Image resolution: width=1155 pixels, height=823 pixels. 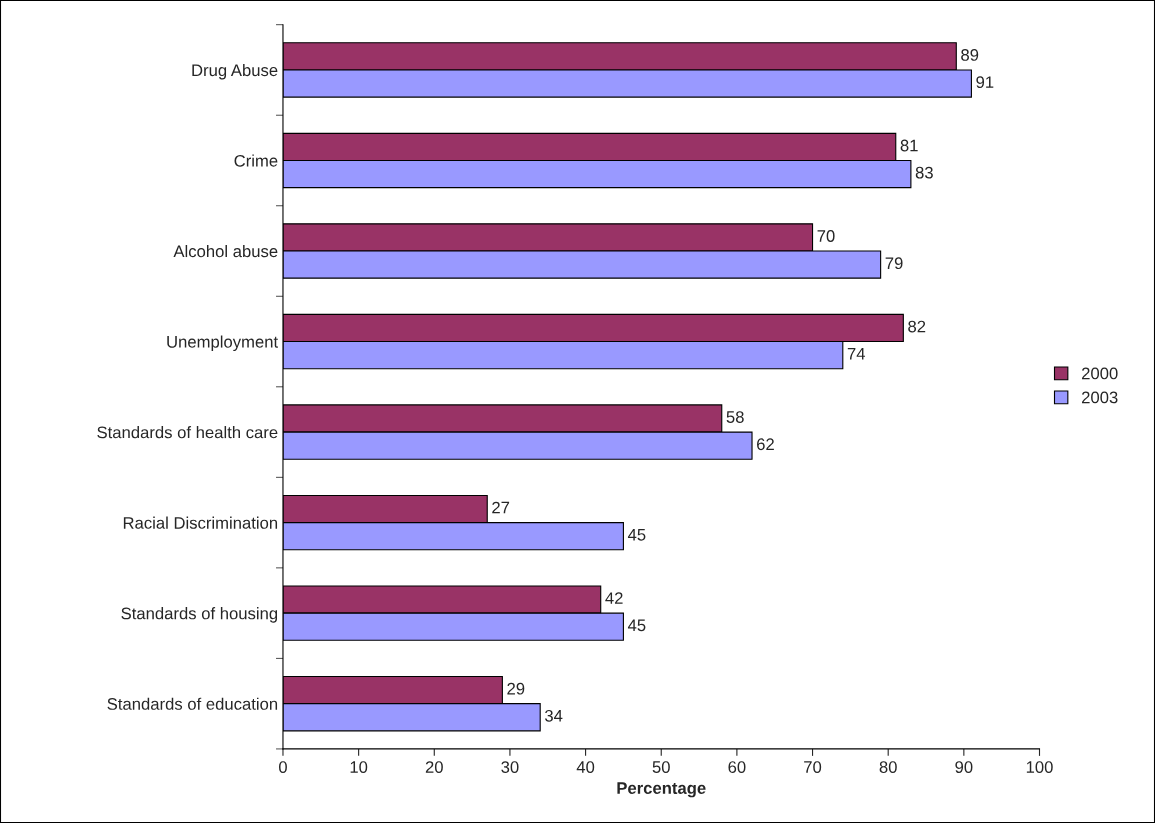 What do you see at coordinates (554, 715) in the screenshot?
I see `data-label: 34` at bounding box center [554, 715].